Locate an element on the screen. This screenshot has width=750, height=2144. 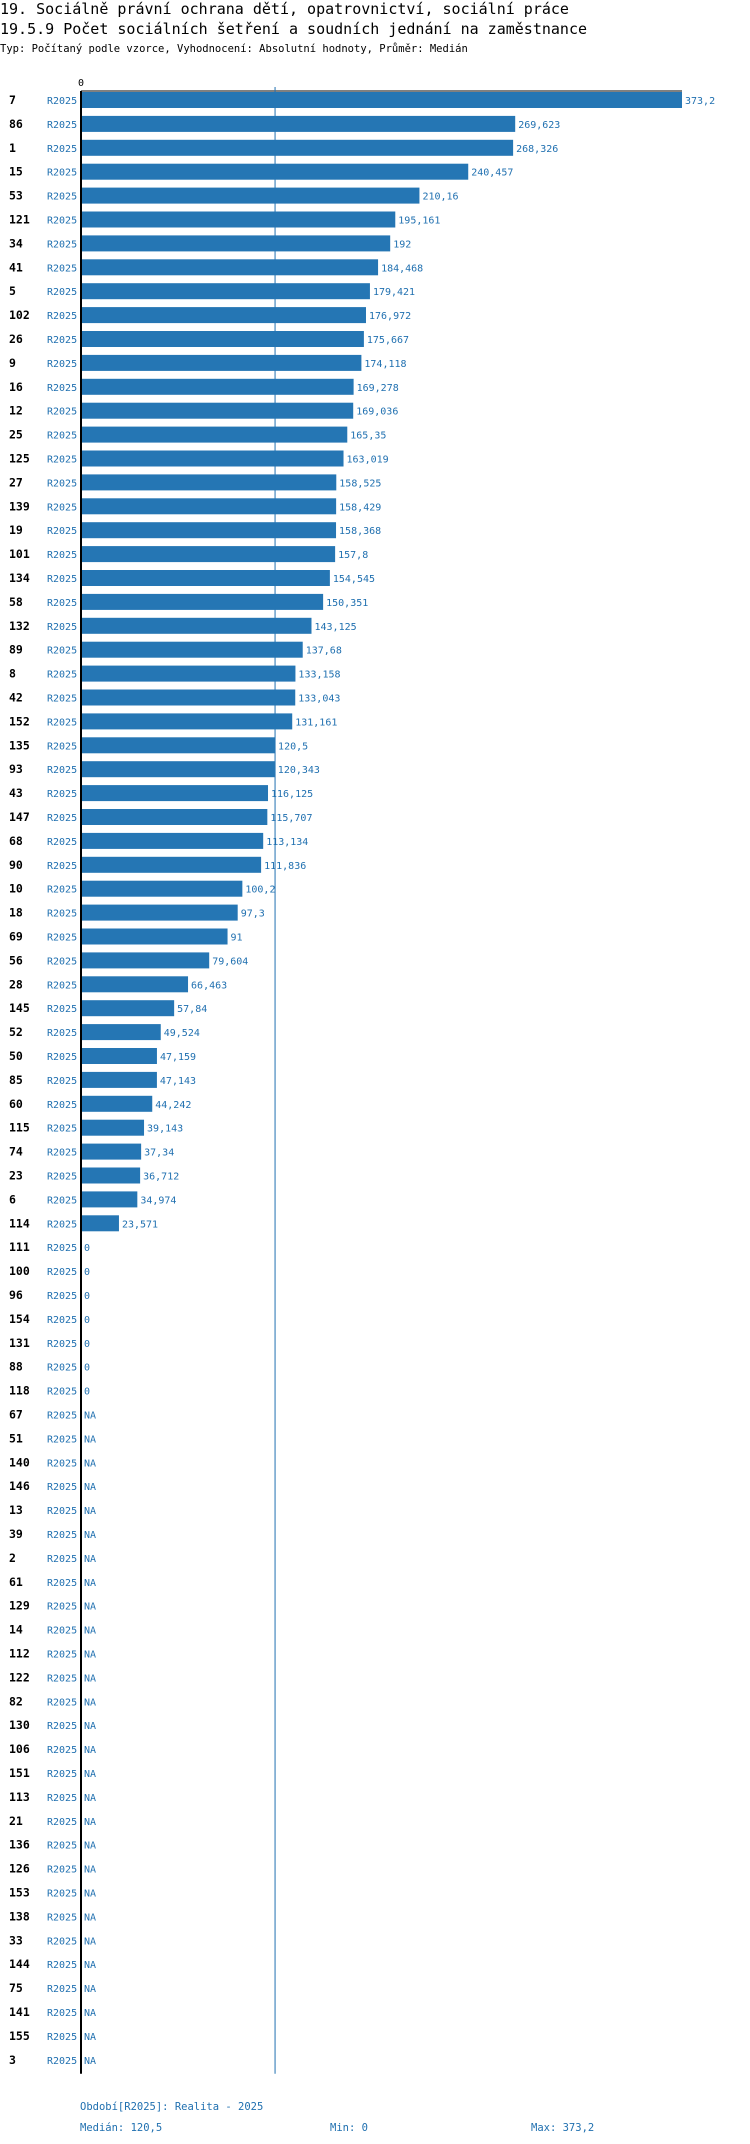
row-id-label: 39 is located at coordinates (16, 1534).